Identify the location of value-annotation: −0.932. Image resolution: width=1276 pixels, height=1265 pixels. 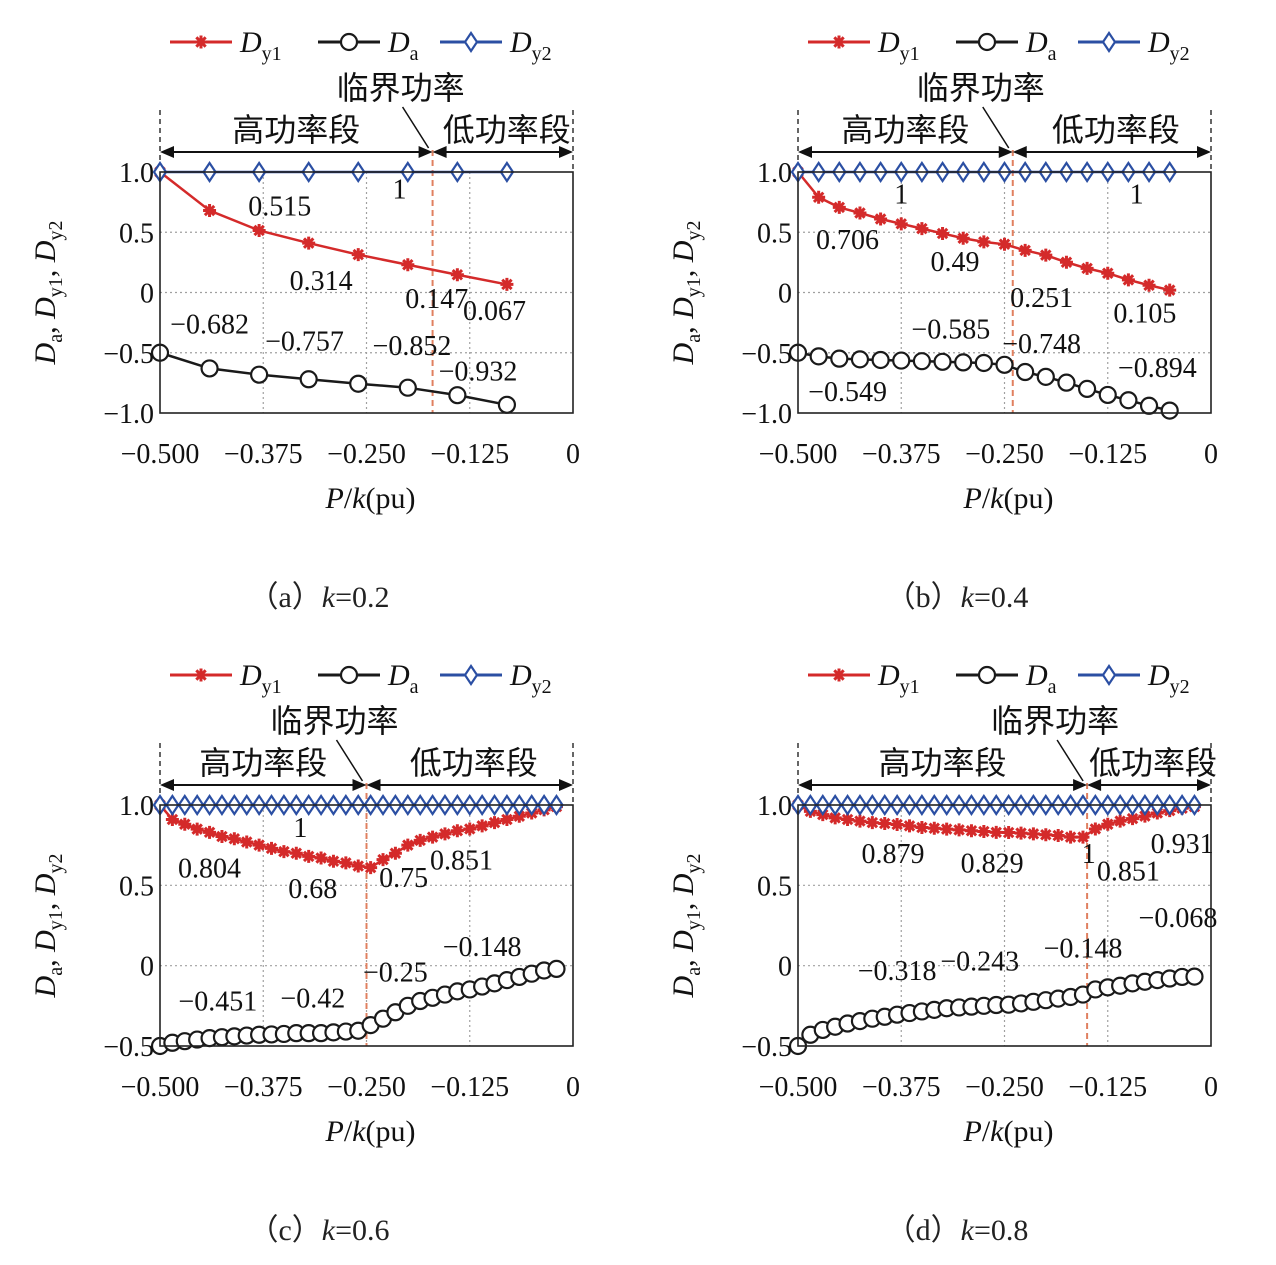
(478, 371).